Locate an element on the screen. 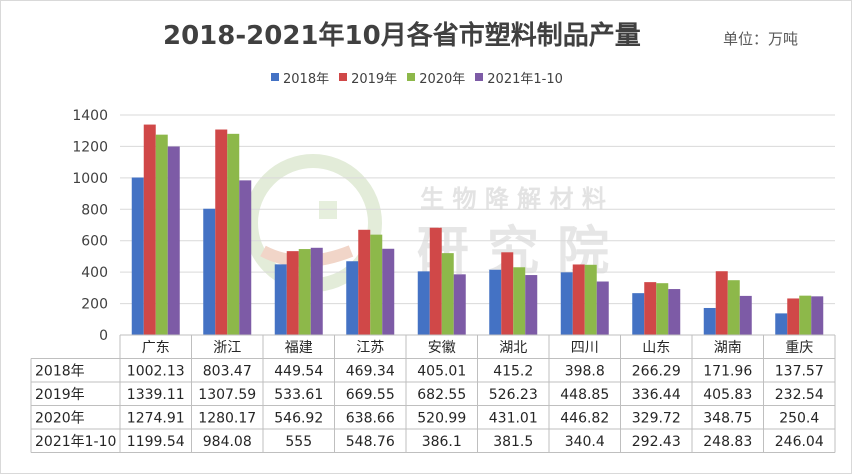 Image resolution: width=852 pixels, height=475 pixels. legend-item: 2019年 is located at coordinates (368, 77).